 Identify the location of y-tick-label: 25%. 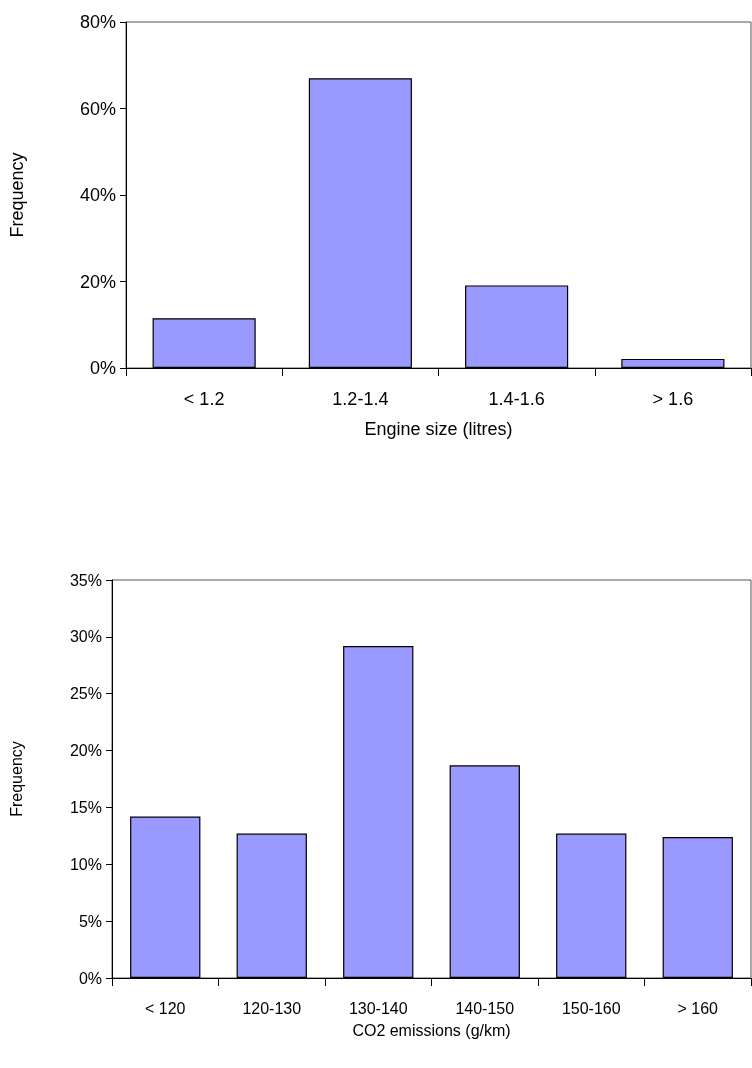
(85, 694).